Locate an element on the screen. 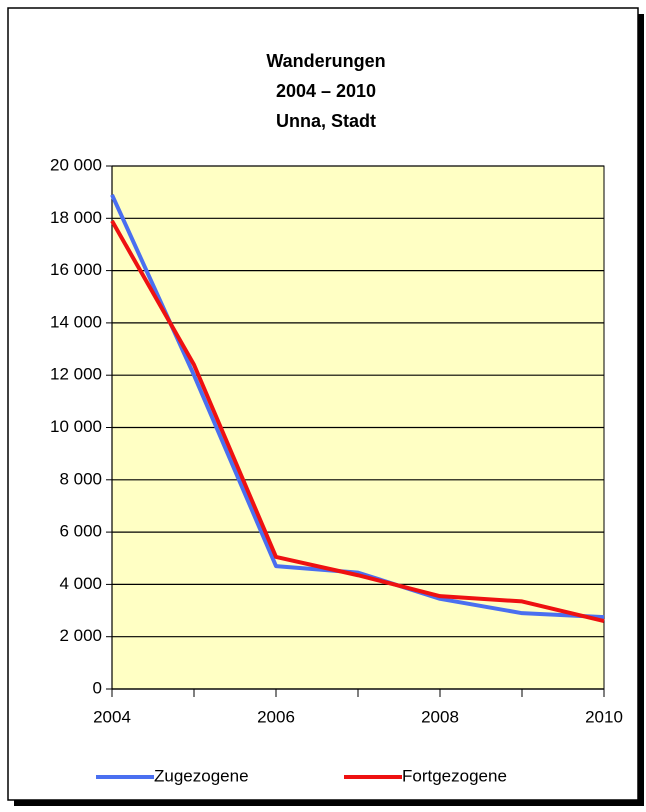  x-tick-label: 2010 is located at coordinates (604, 716).